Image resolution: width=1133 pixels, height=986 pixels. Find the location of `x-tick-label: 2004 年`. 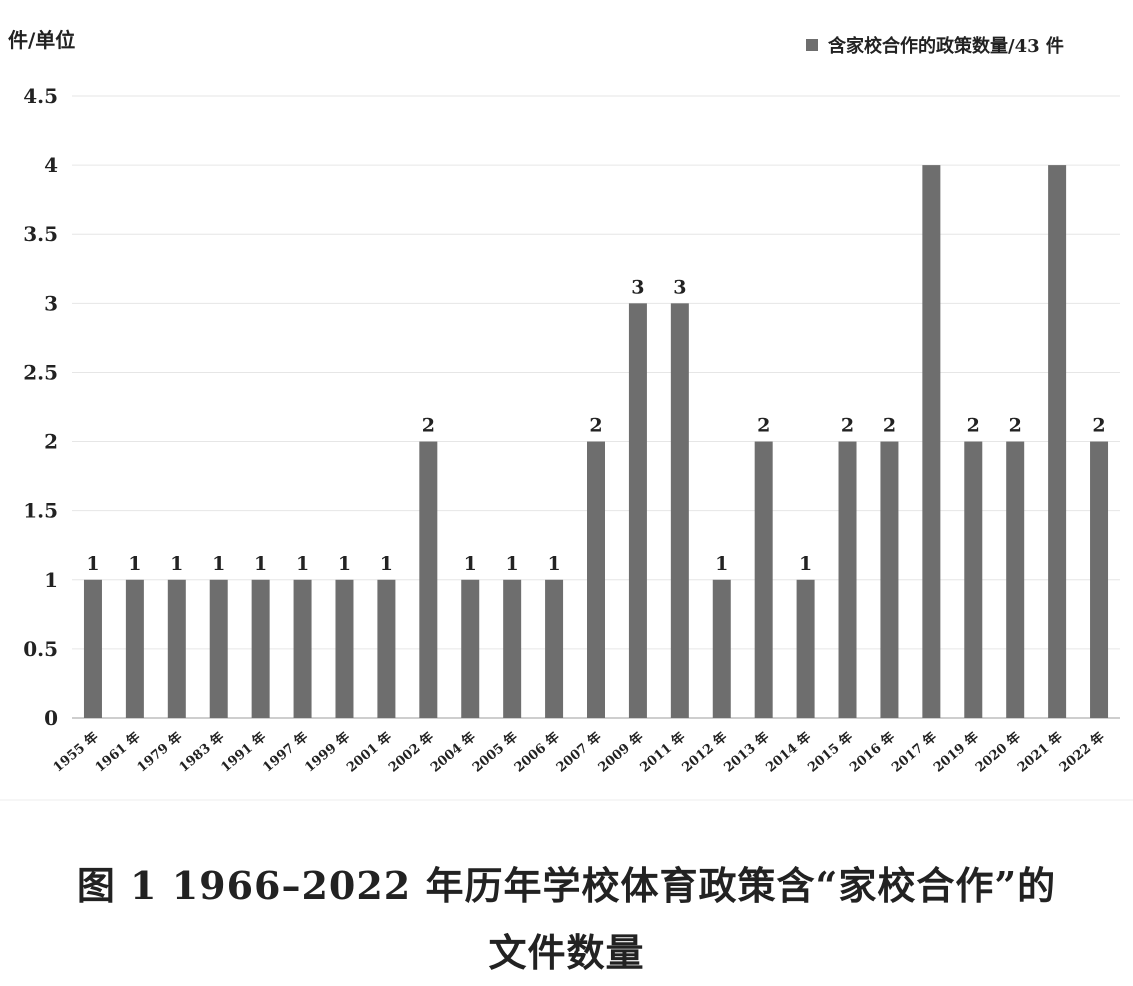

x-tick-label: 2004 年 is located at coordinates (452, 752).